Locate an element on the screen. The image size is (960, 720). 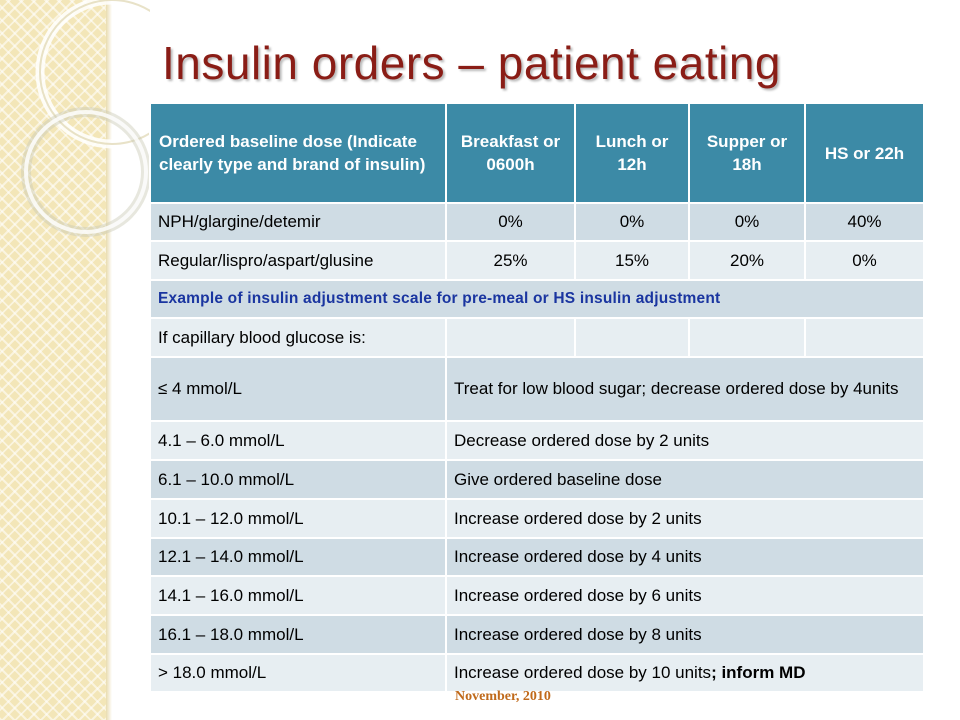
glucose-range-cell: 6.1 – 10.0 mmol/L is located at coordinates (298, 479).